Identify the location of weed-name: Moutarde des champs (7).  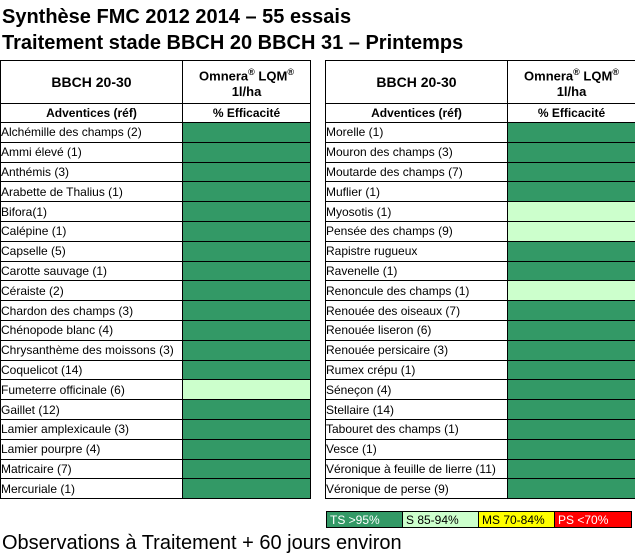
(416, 172).